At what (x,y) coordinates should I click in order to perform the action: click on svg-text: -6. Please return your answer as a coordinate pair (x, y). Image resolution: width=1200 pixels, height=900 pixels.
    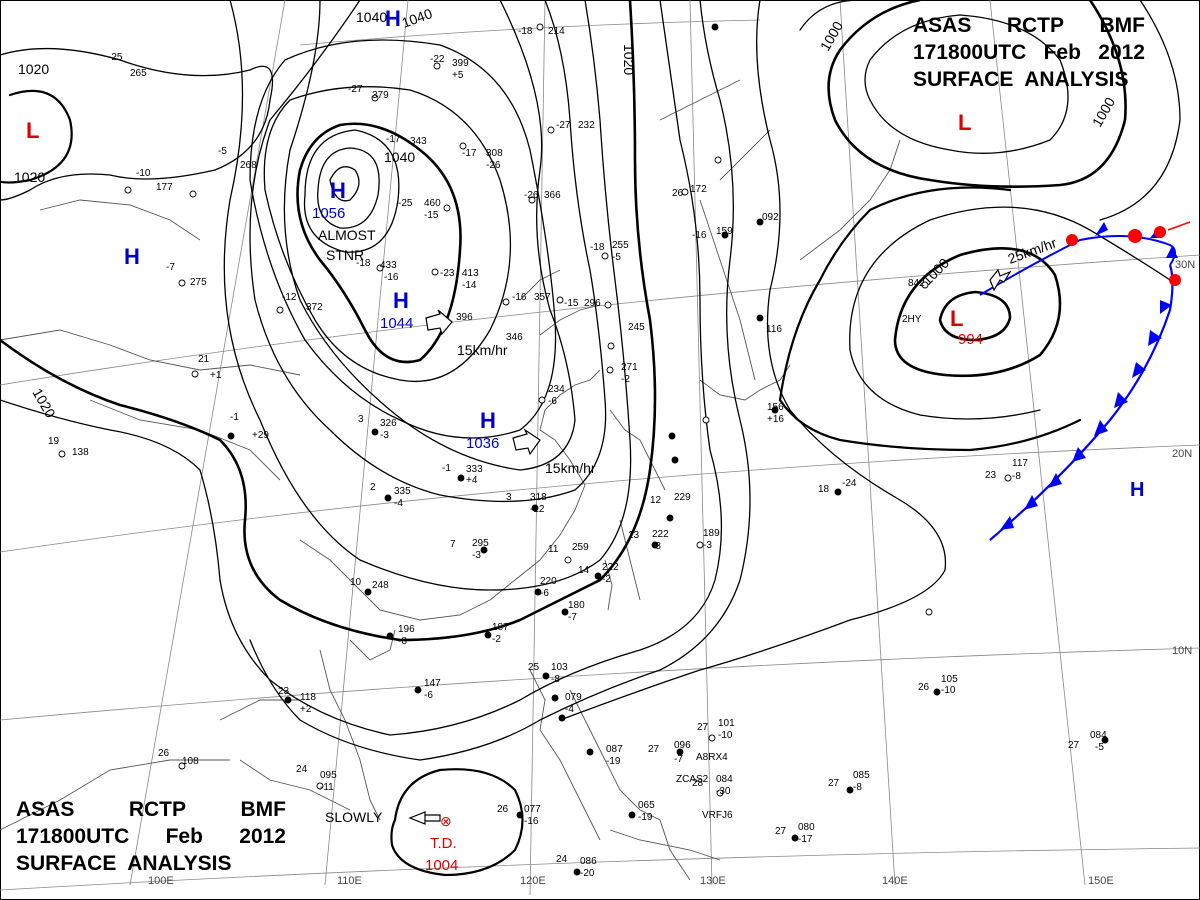
    Looking at the image, I should click on (552, 401).